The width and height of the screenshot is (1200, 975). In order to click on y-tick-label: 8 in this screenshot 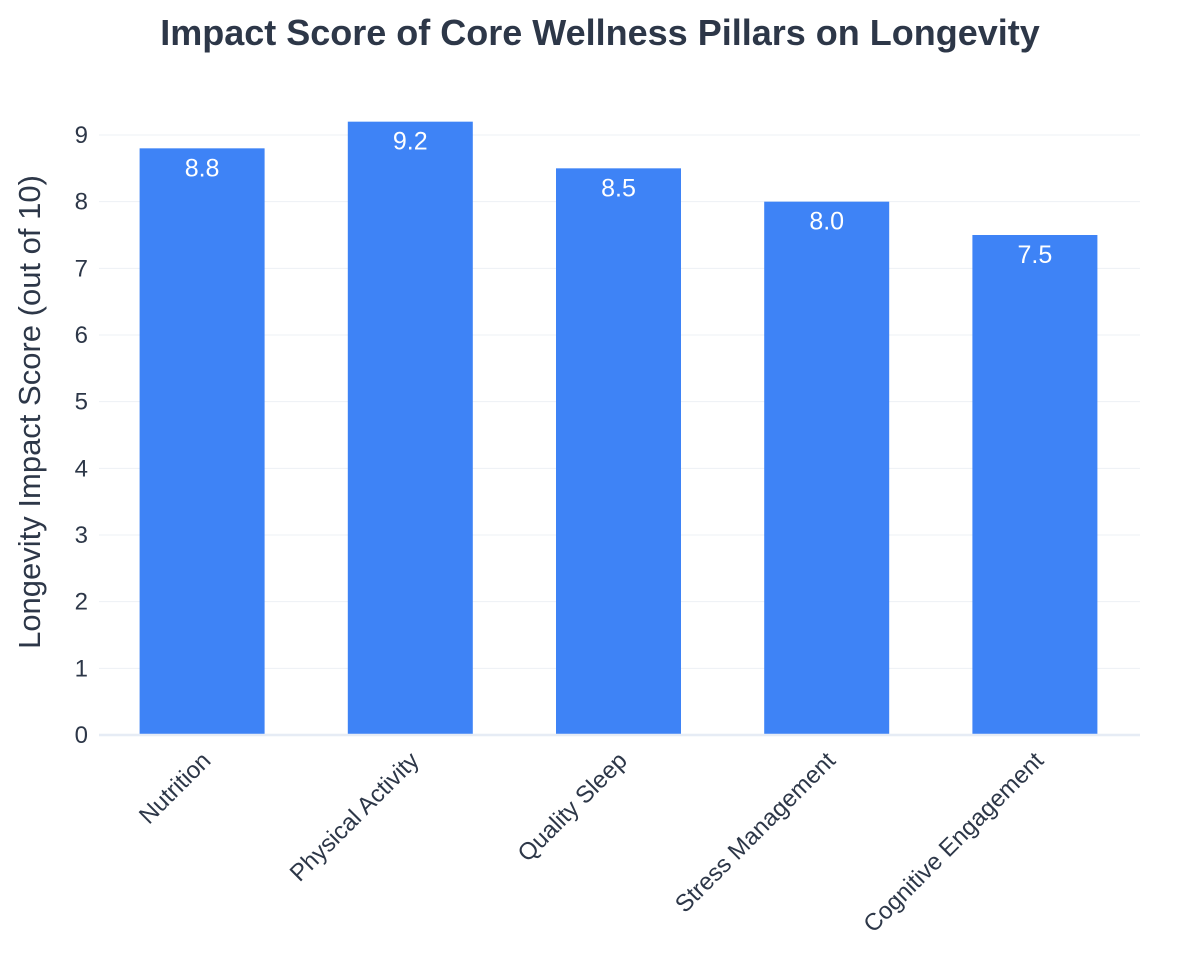, I will do `click(81, 202)`.